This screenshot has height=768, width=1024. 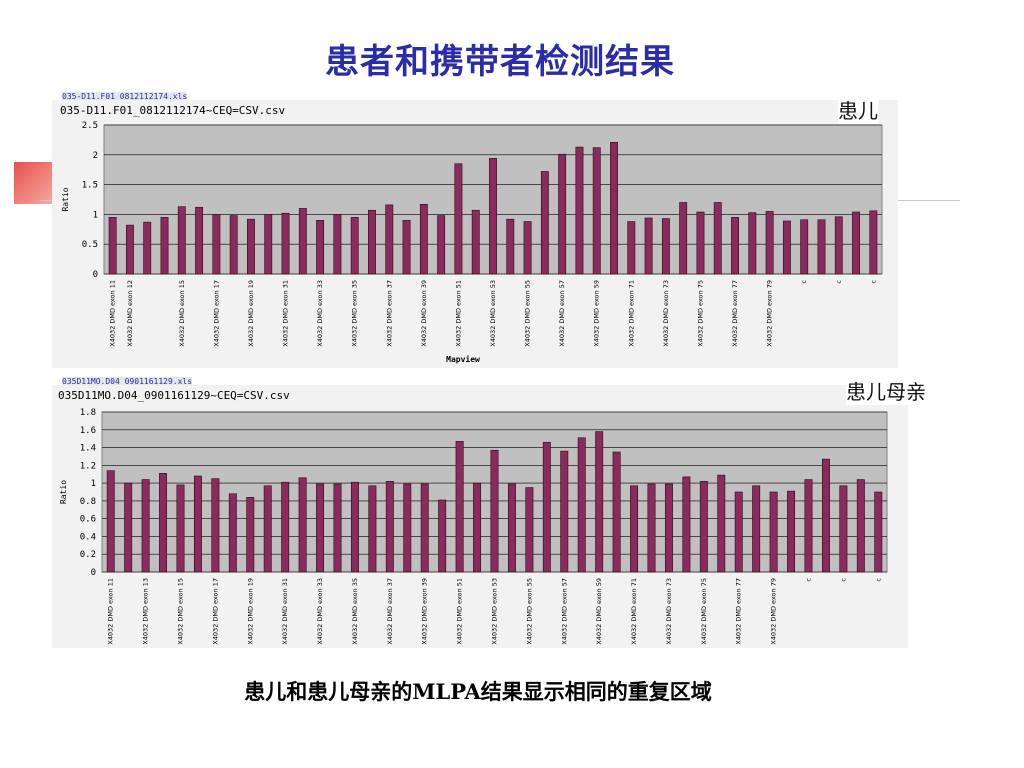 I want to click on y-tick-label: 2.5, so click(x=90, y=126).